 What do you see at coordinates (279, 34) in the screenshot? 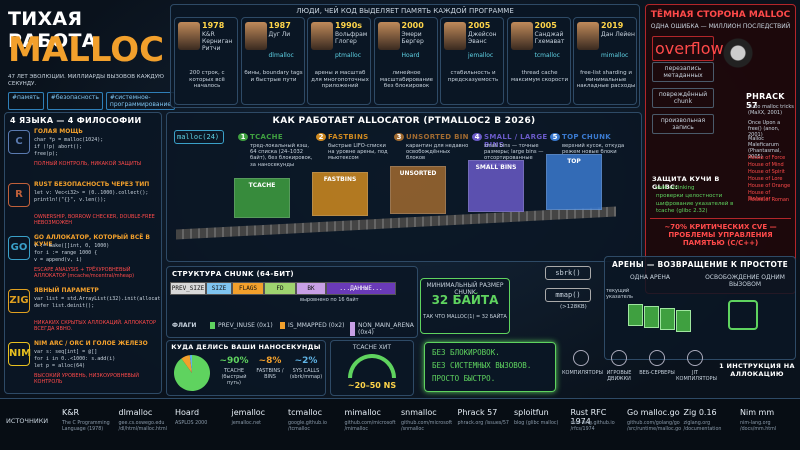
I see `person-name: Дуг Ли` at bounding box center [279, 34].